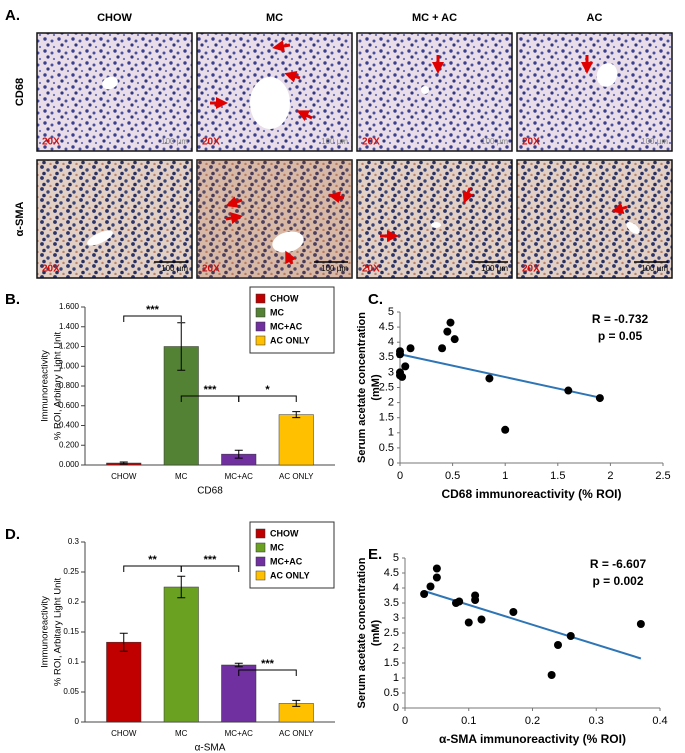 This screenshot has height=753, width=685. Describe the element at coordinates (74, 541) in the screenshot. I see `y-tick-label: 0.3` at that location.